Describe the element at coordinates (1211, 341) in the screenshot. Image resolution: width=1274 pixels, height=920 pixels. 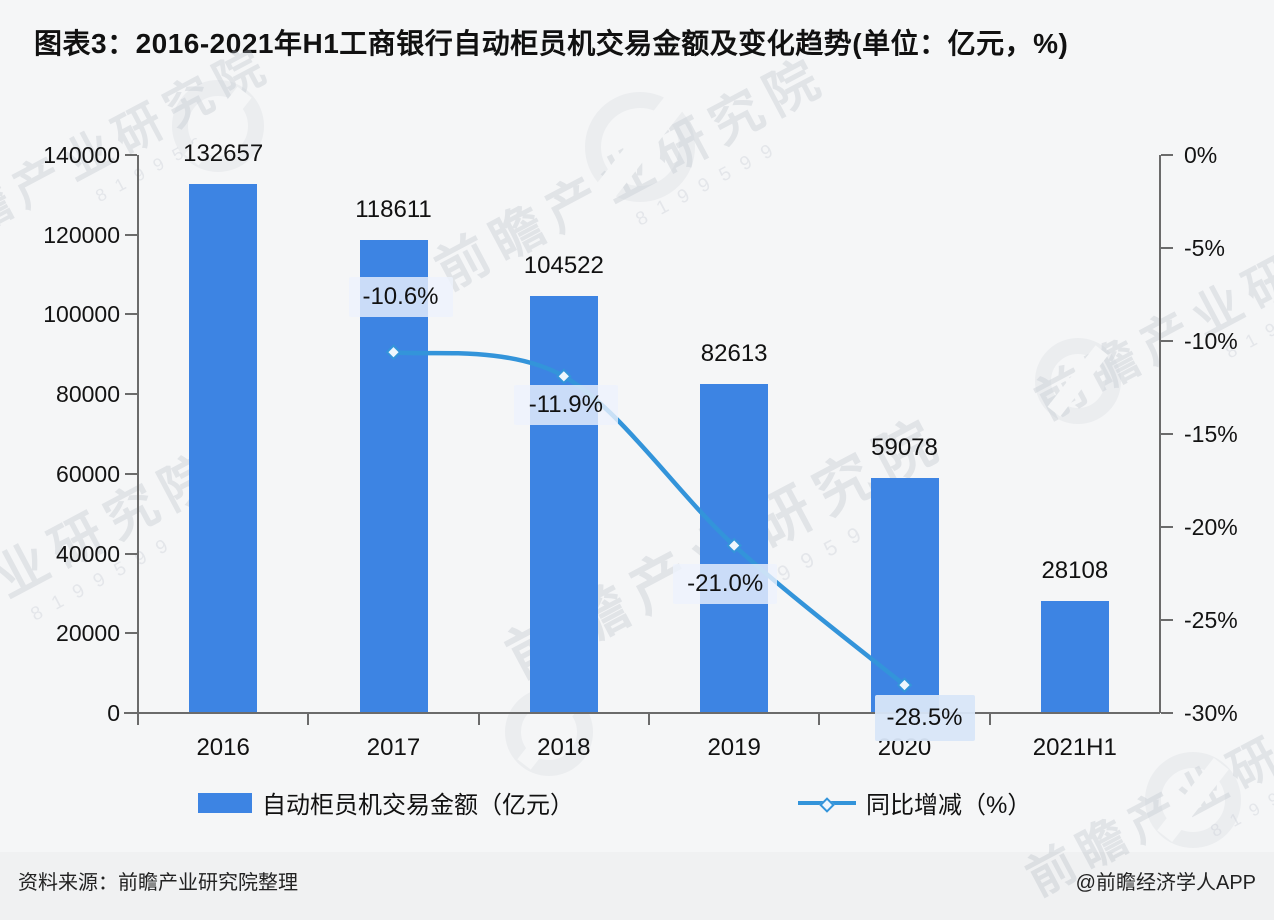
I see `y-axis-right-tick-label: -10%` at that location.